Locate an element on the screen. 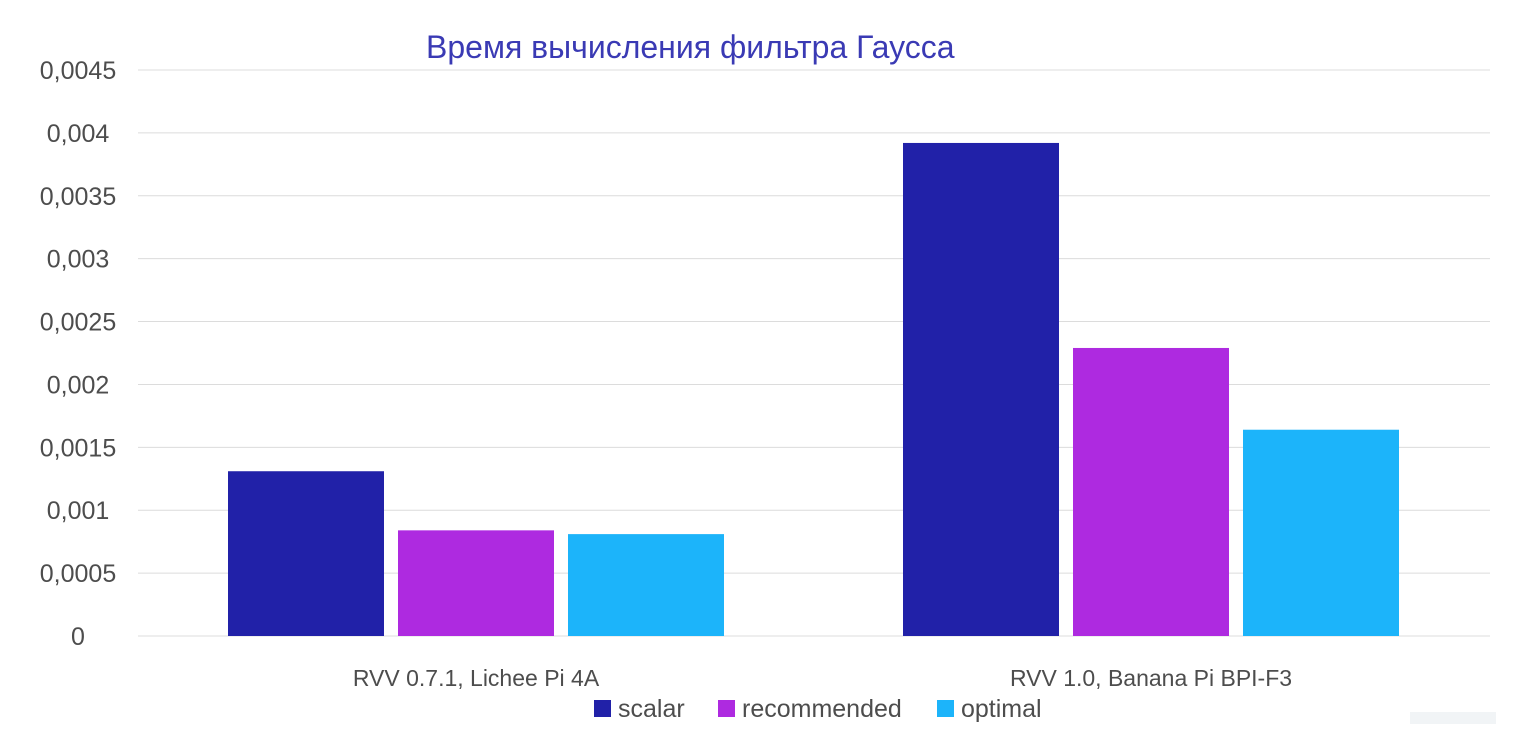  legend-swatch-optimal is located at coordinates (945, 708).